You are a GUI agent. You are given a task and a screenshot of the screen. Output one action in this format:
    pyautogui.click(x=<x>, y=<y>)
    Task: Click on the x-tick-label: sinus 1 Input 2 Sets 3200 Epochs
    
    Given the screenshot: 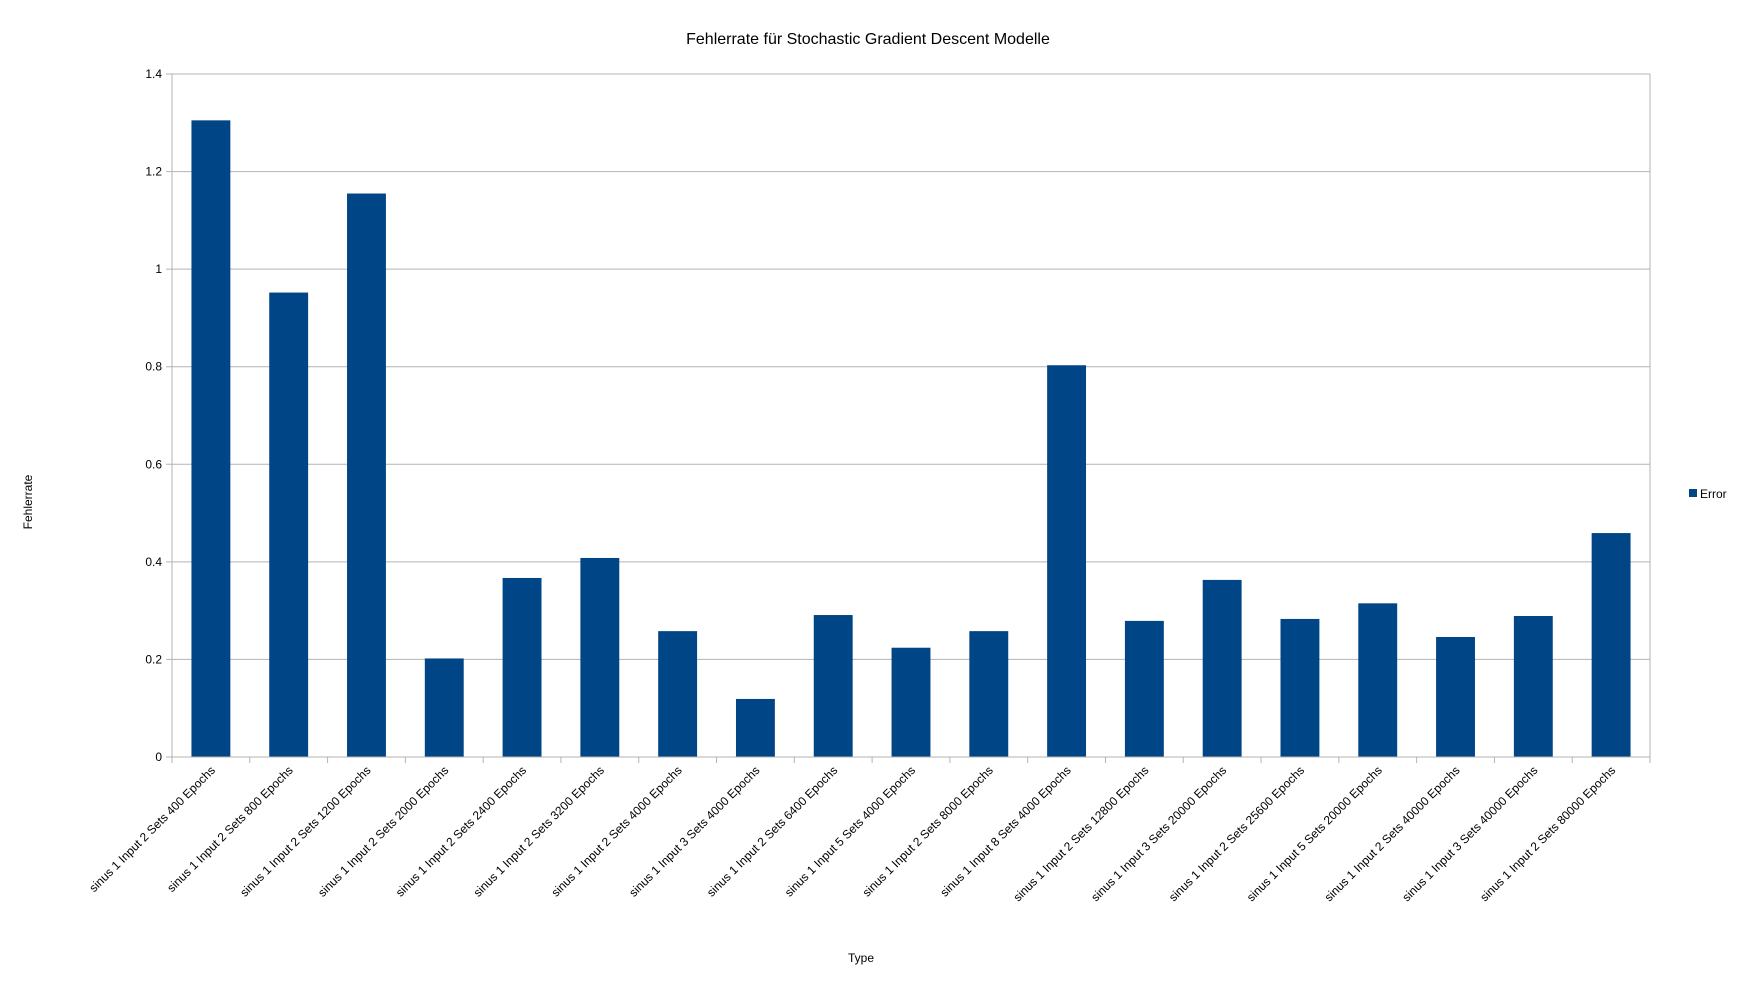 What is the action you would take?
    pyautogui.click(x=539, y=831)
    